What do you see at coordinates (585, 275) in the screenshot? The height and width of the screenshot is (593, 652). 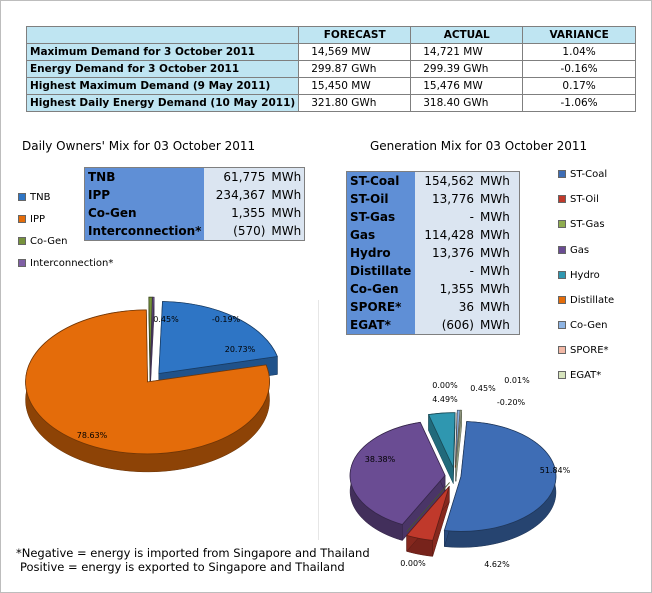 I see `legend-label: Hydro` at bounding box center [585, 275].